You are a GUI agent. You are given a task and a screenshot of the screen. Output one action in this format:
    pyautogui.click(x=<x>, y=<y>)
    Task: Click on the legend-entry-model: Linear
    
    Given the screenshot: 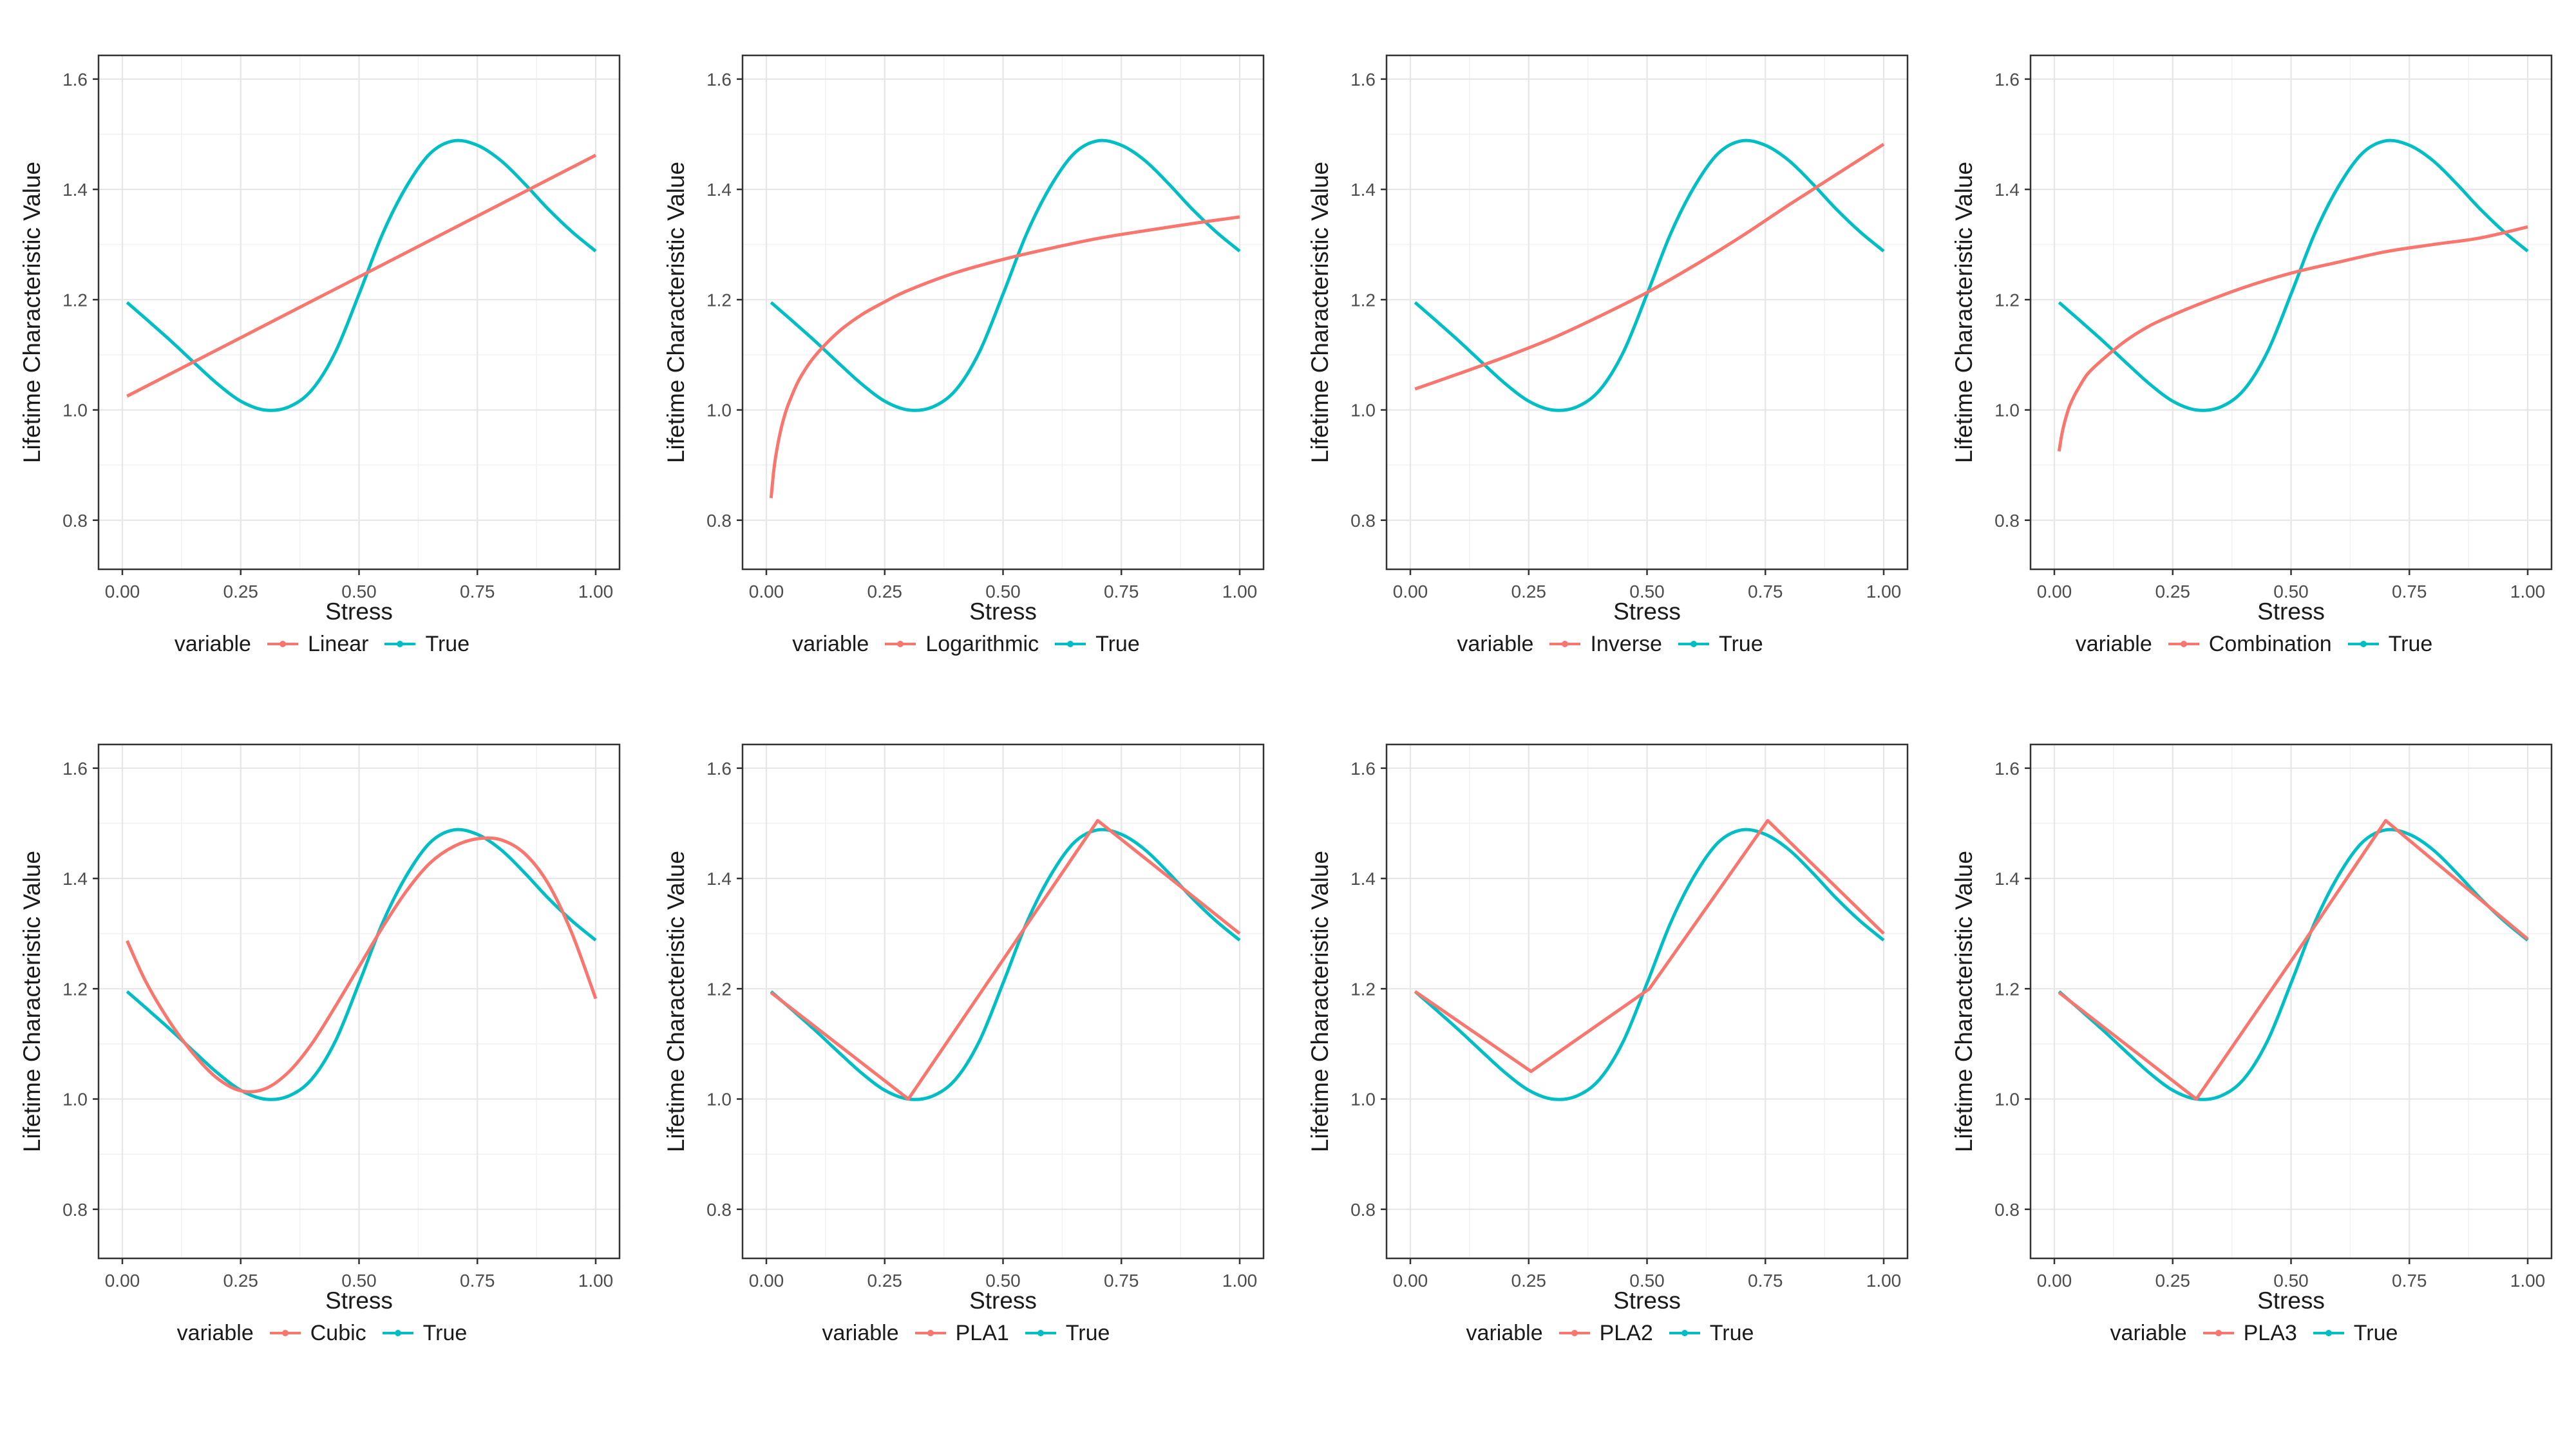 What is the action you would take?
    pyautogui.click(x=317, y=644)
    